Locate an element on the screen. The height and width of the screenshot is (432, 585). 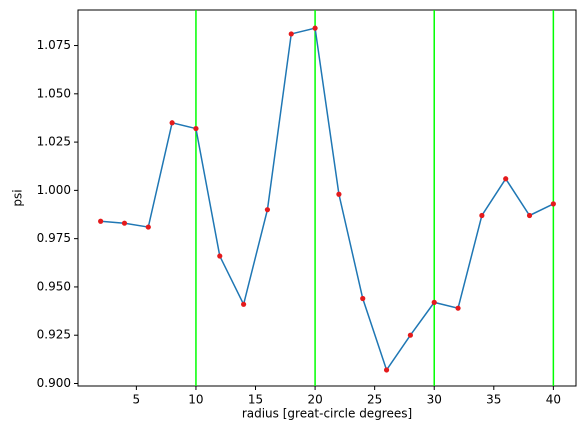
y-axis-label: psi is located at coordinates (18, 197).